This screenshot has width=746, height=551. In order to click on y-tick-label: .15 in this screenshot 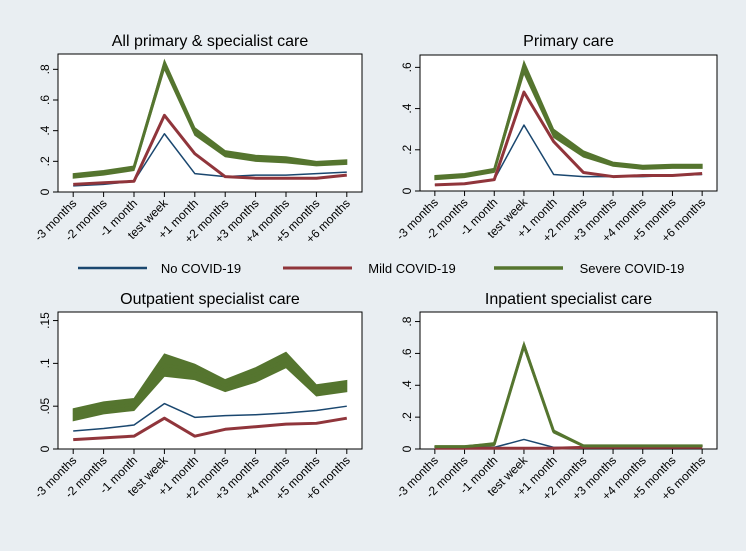, I will do `click(45, 320)`.